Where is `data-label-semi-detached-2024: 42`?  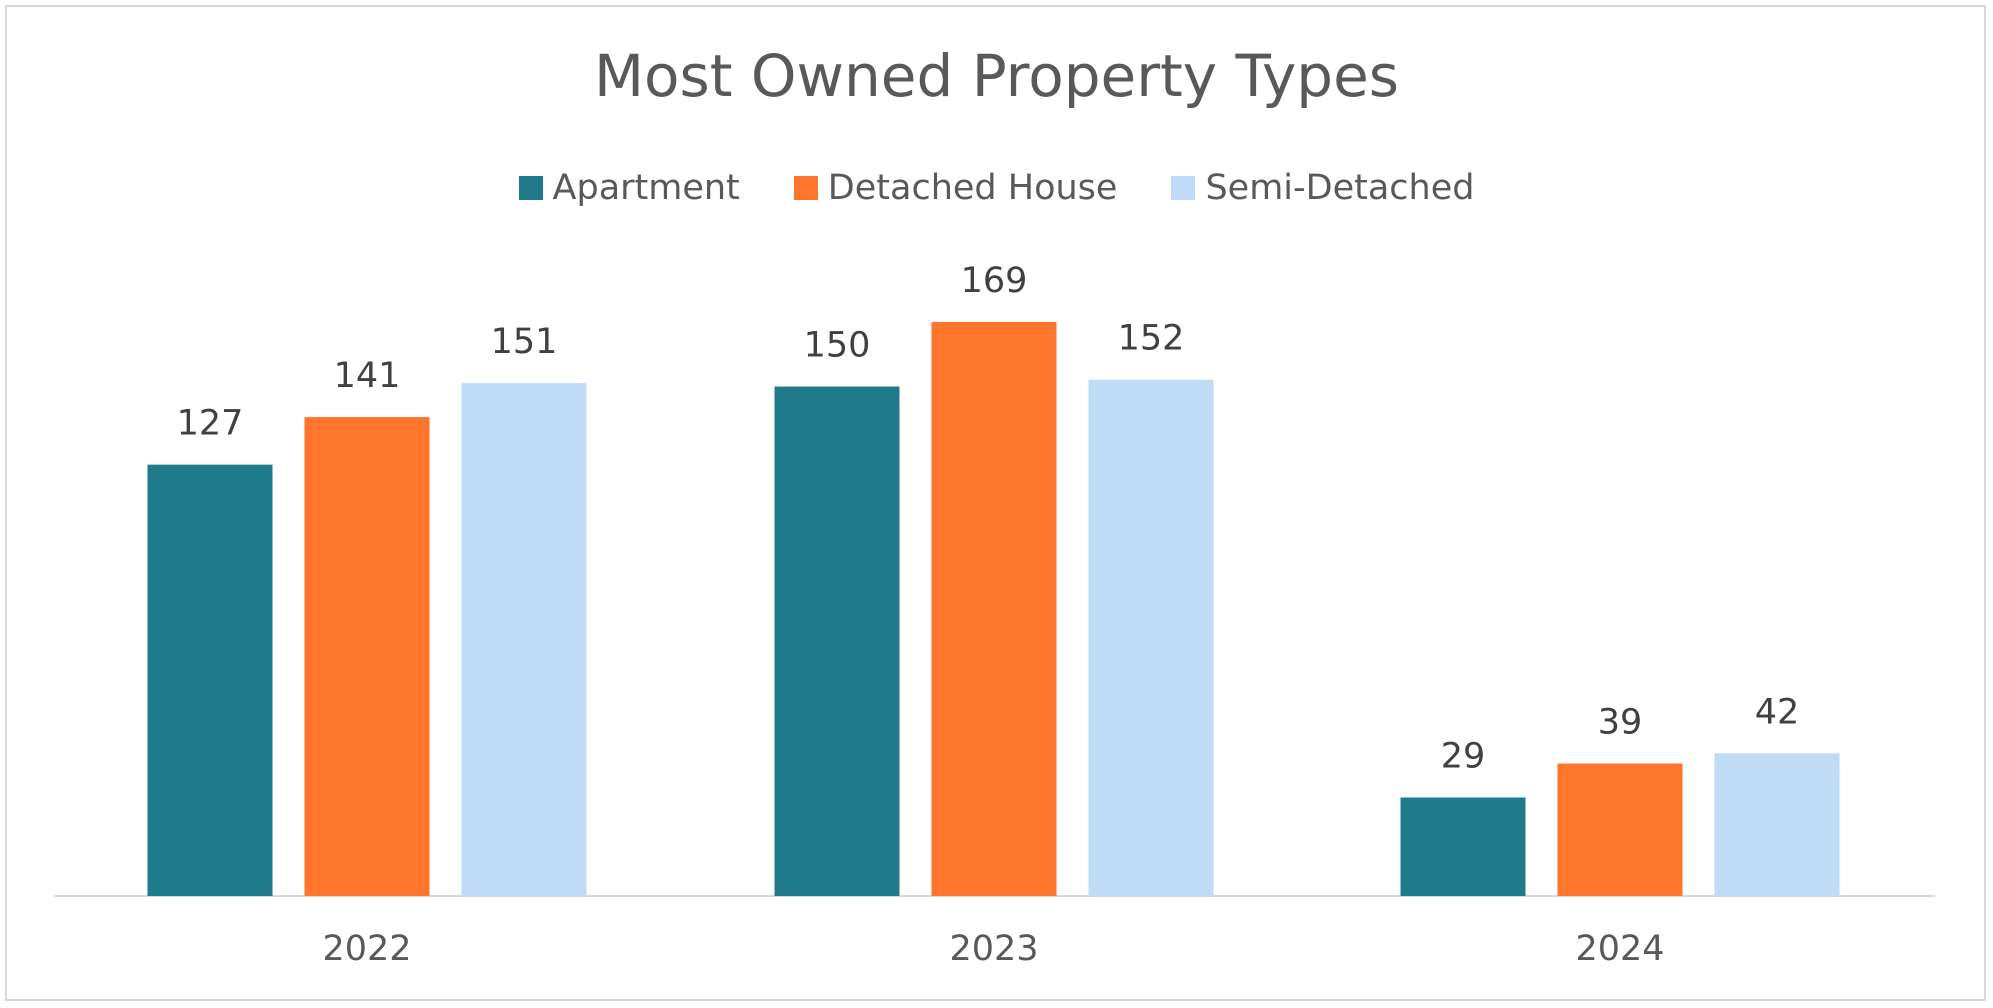
data-label-semi-detached-2024: 42 is located at coordinates (1777, 712).